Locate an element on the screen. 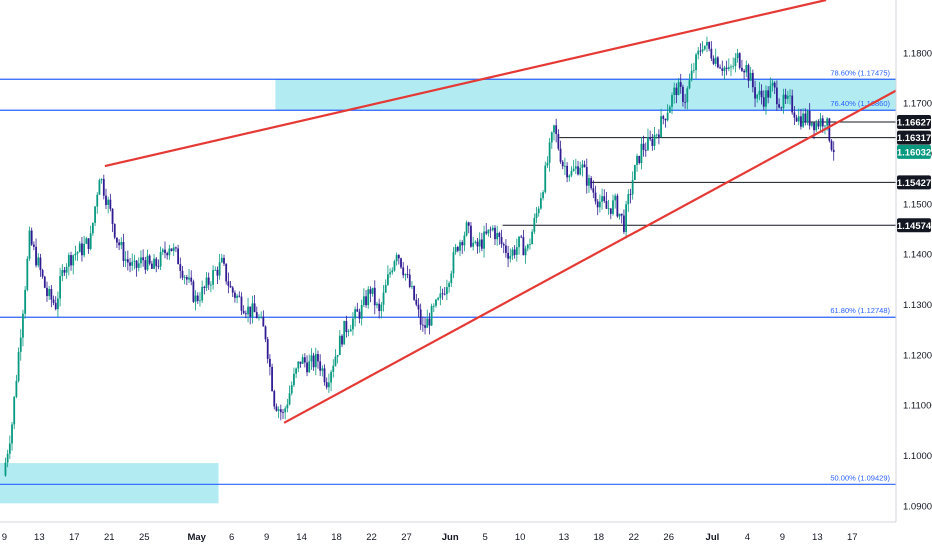  time-tick-label: Jul is located at coordinates (713, 537).